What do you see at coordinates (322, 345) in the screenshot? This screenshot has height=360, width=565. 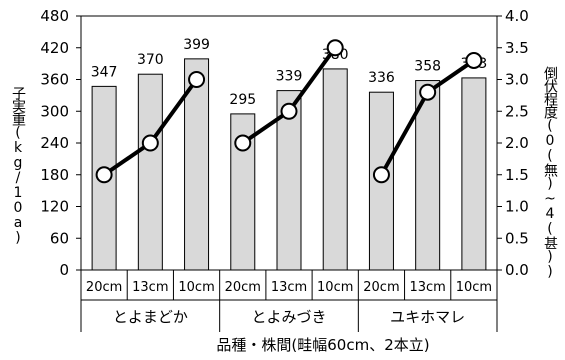 I see `x-axis-label: 品種・株間(畦幅60cm、2本立)` at bounding box center [322, 345].